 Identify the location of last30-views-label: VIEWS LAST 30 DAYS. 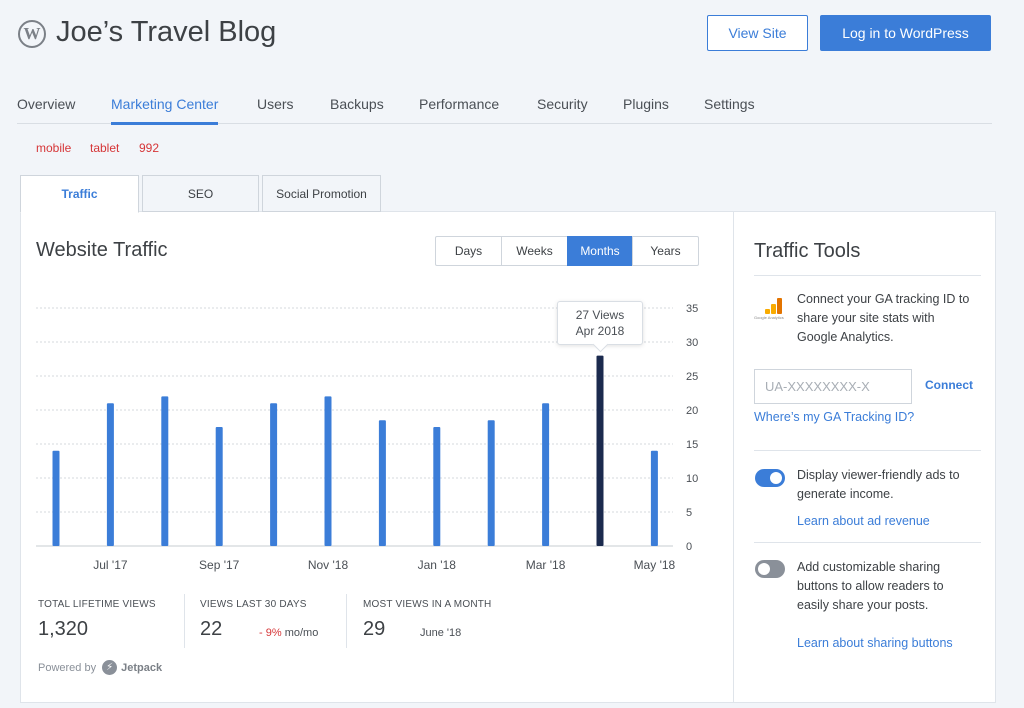
(253, 604).